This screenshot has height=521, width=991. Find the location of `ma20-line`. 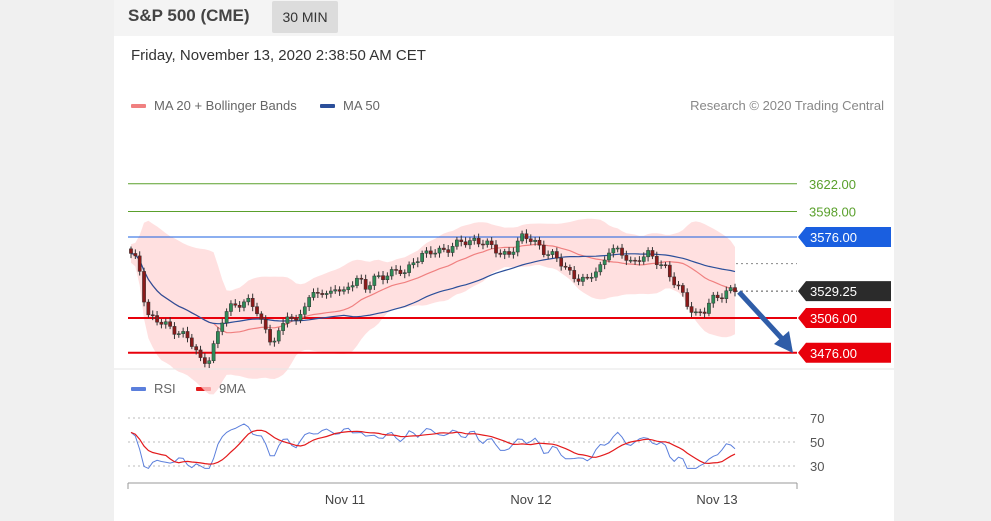

ma20-line is located at coordinates (433, 288).